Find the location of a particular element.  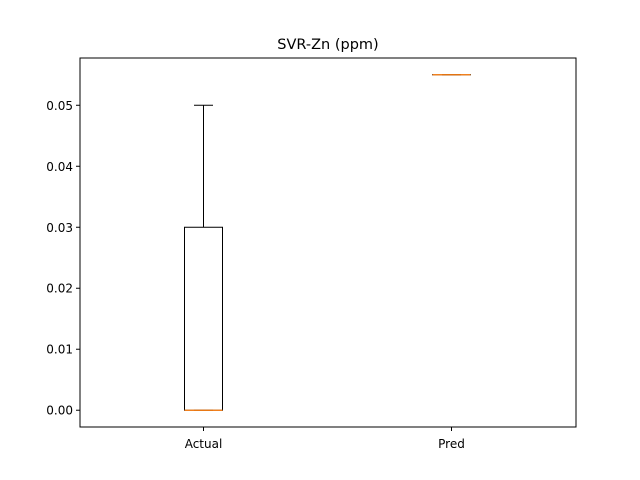

y-tick-label: 0.02 is located at coordinates (59, 289).